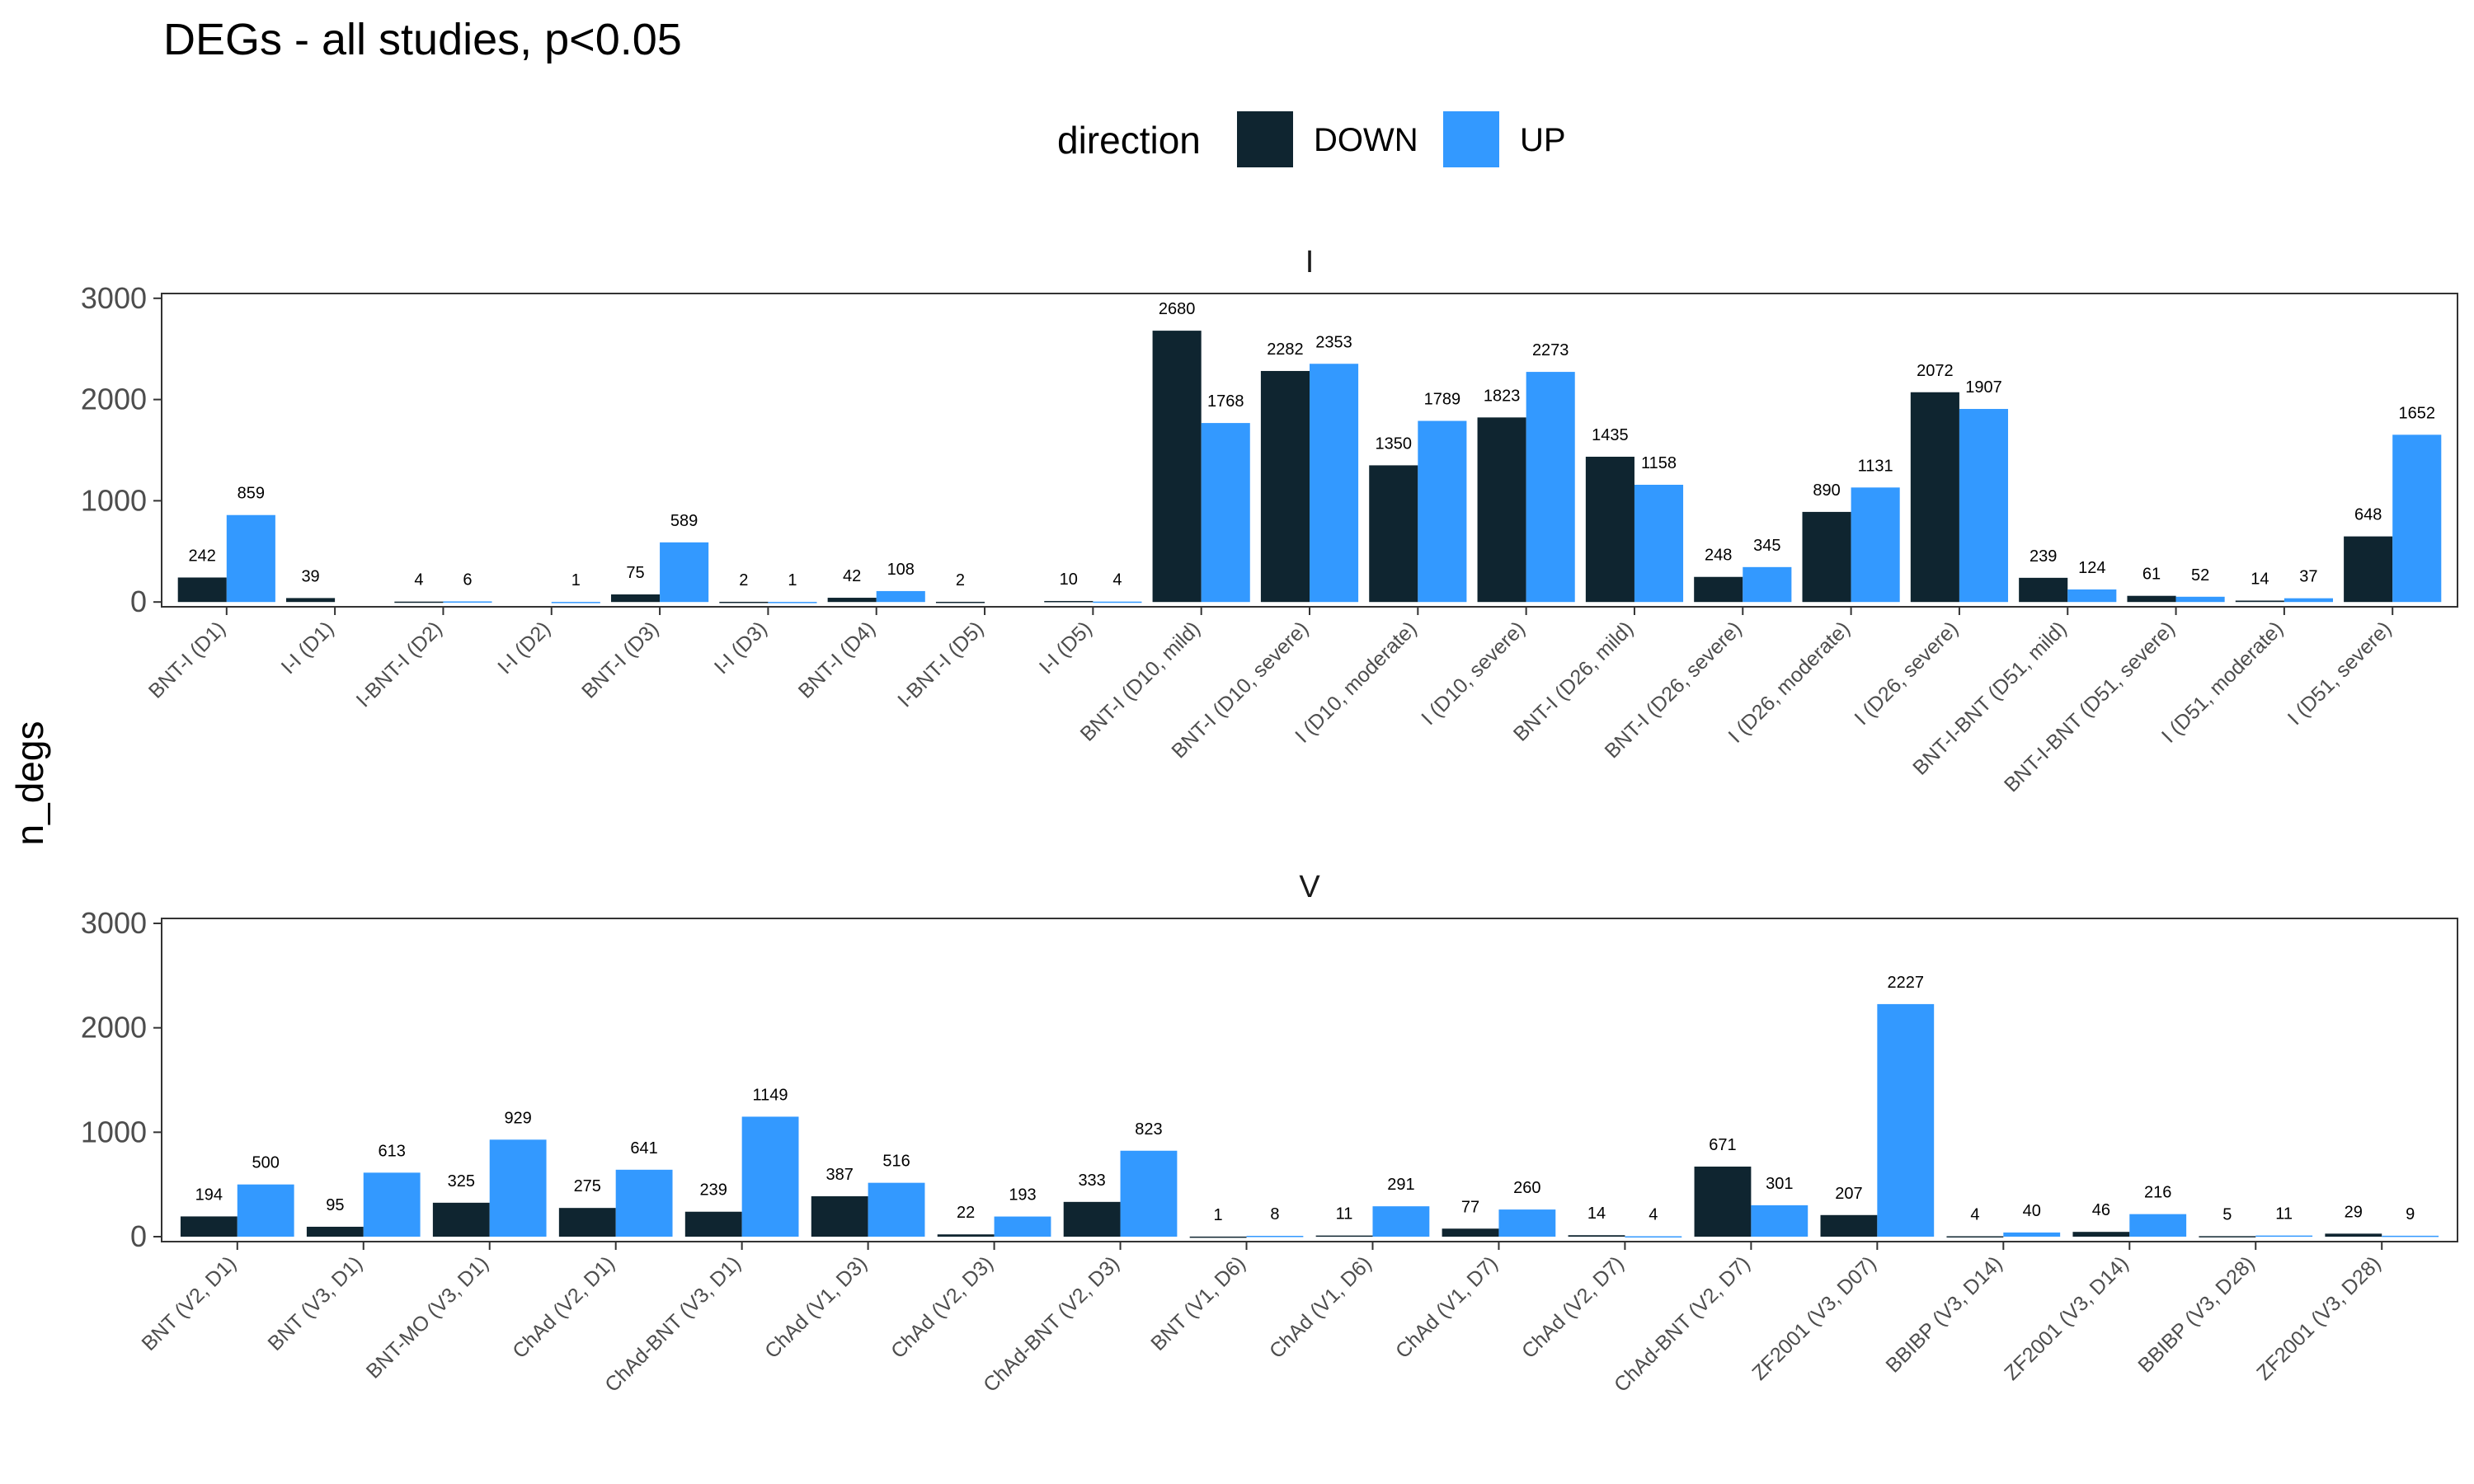 This screenshot has height=1484, width=2474. Describe the element at coordinates (900, 596) in the screenshot. I see `bar-up-bnt-i-d4` at that location.